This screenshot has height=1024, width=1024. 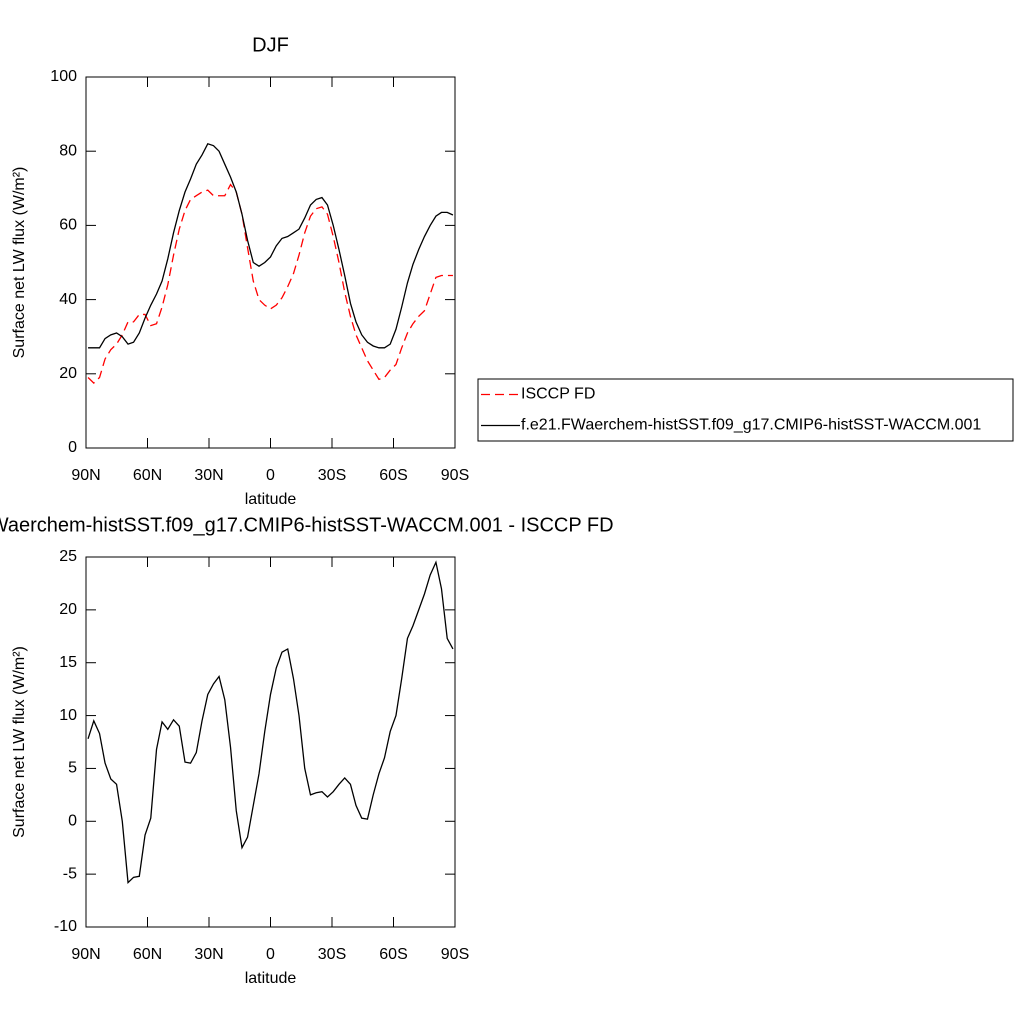 What do you see at coordinates (68, 556) in the screenshot?
I see `y-tick-label: 25` at bounding box center [68, 556].